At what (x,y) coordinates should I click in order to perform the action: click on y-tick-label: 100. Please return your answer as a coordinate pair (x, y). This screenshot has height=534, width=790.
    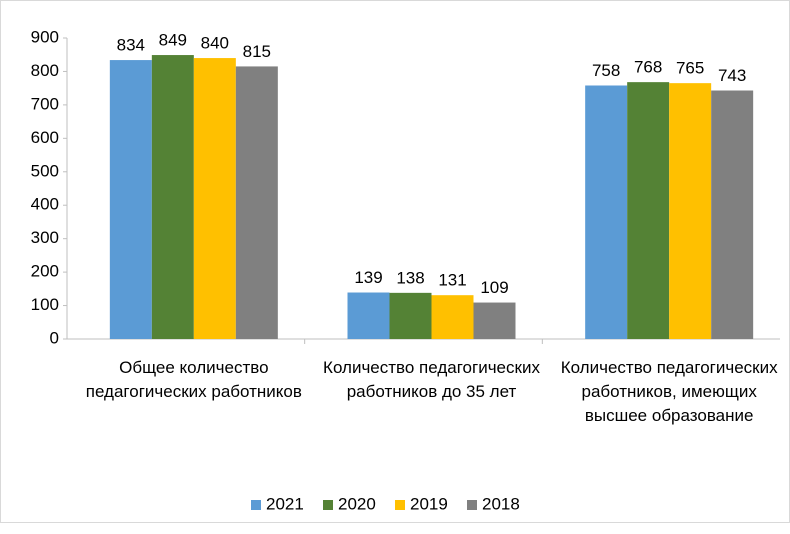
    Looking at the image, I should click on (45, 304).